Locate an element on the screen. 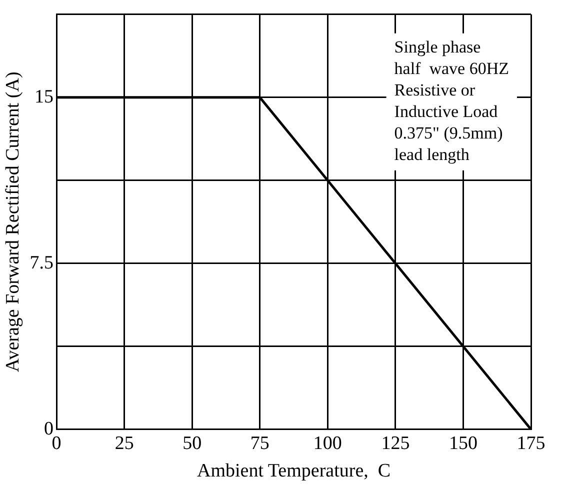  annotation: Single phase half wave 60HZ Resistive or Inductive Load 0.375" (9.5mm) lead length is located at coordinates (452, 100).